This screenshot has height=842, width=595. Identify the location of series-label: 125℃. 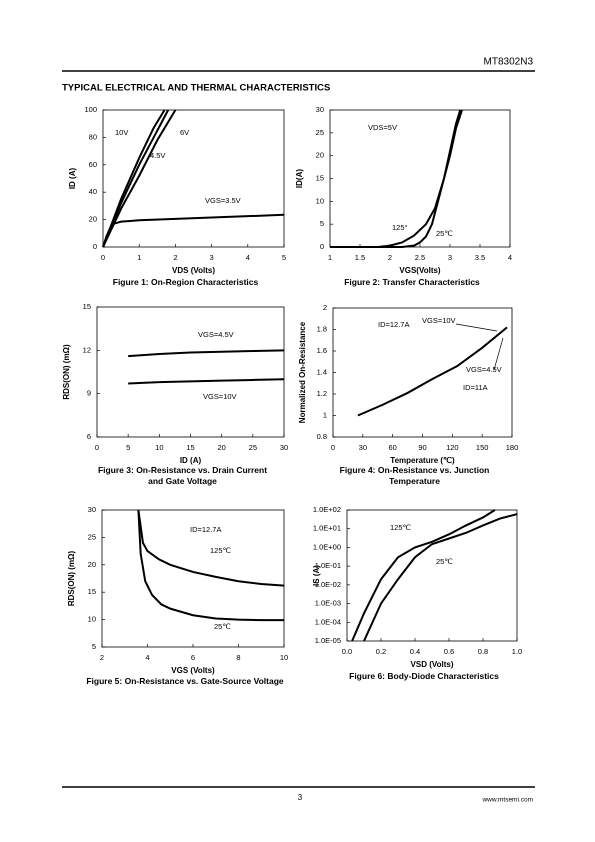
(221, 550).